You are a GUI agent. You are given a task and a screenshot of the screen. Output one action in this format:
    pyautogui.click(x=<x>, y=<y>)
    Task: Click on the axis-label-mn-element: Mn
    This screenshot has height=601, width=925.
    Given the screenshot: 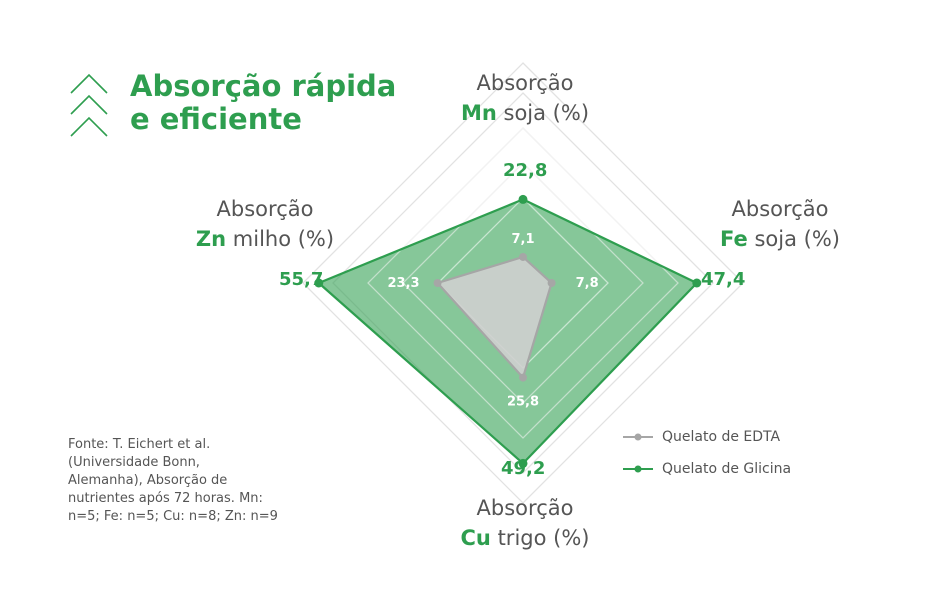 What is the action you would take?
    pyautogui.click(x=478, y=113)
    